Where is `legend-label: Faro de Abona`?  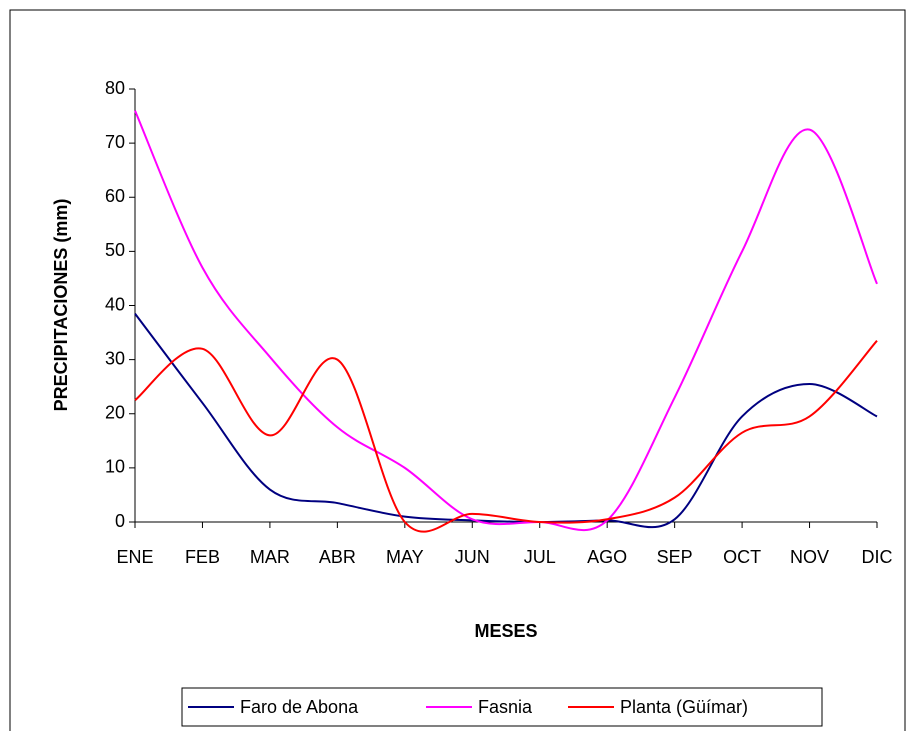
legend-label: Faro de Abona is located at coordinates (299, 707).